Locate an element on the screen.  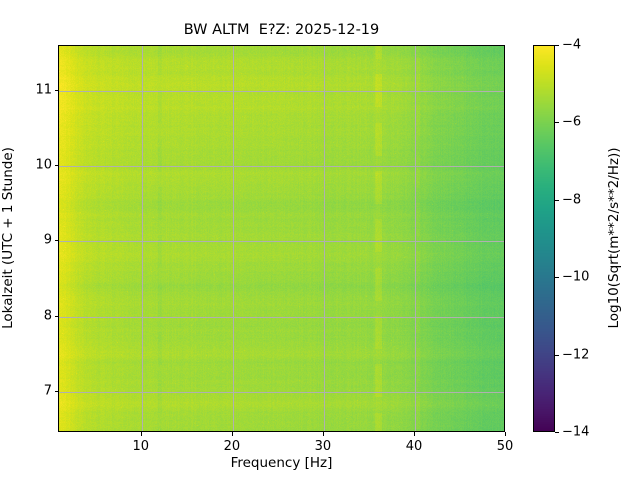
colorbar-tick-label: −14 is located at coordinates (576, 432).